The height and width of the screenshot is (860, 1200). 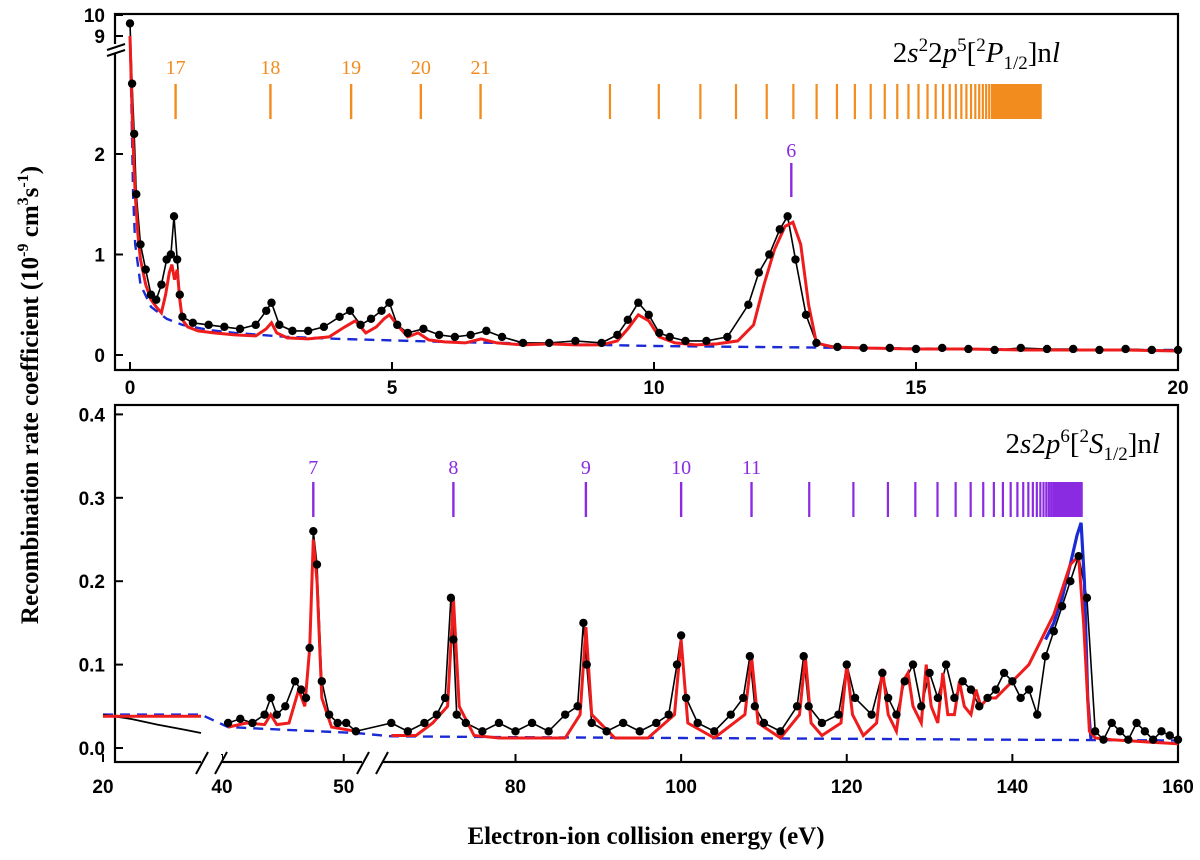 What do you see at coordinates (645, 836) in the screenshot?
I see `x-axis-label: Electron-ion collision energy (eV)` at bounding box center [645, 836].